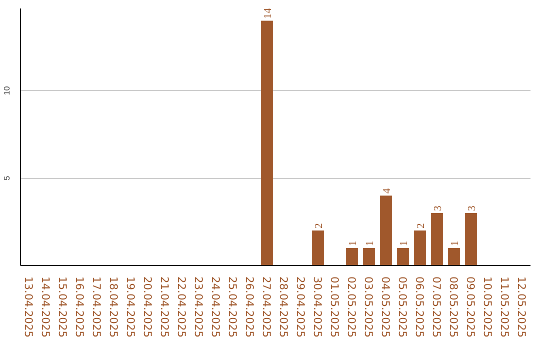 The width and height of the screenshot is (540, 340). I want to click on x-tick-label: 12.05.2025, so click(521, 307).